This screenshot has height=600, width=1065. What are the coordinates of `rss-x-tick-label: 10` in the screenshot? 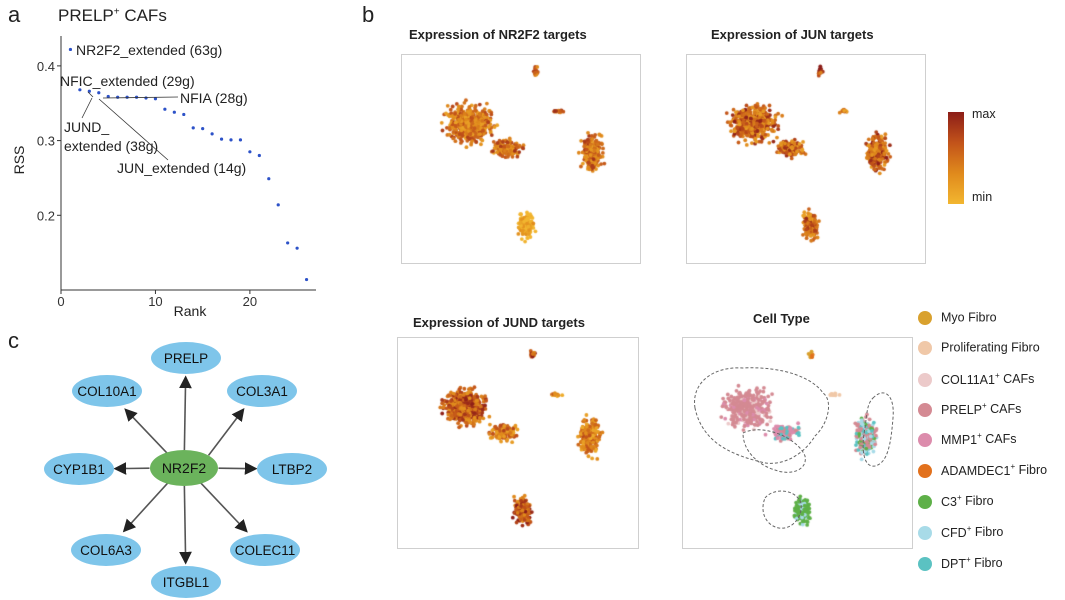 It's located at (155, 301).